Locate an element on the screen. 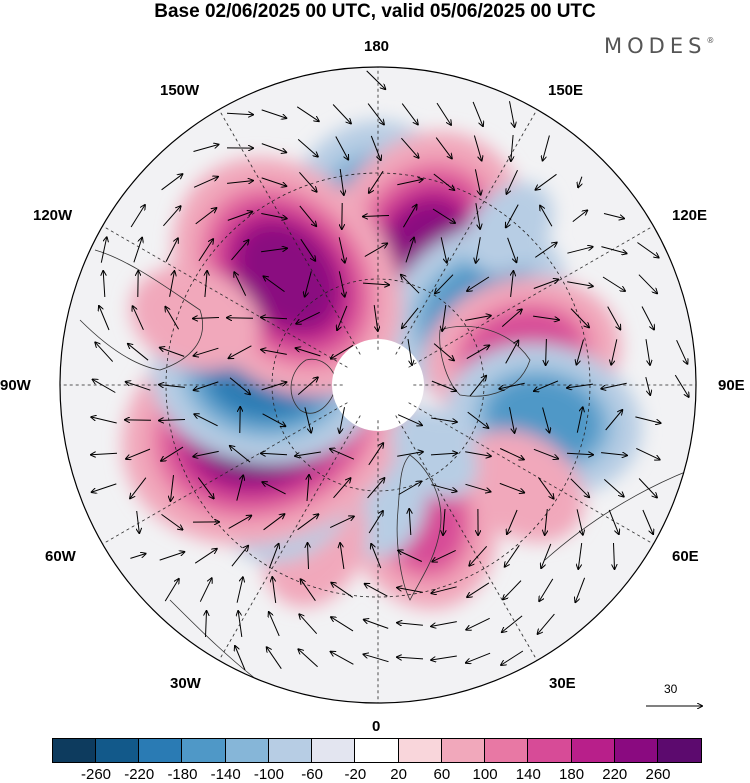 The image size is (750, 783). lon-label-120e: 120E is located at coordinates (690, 215).